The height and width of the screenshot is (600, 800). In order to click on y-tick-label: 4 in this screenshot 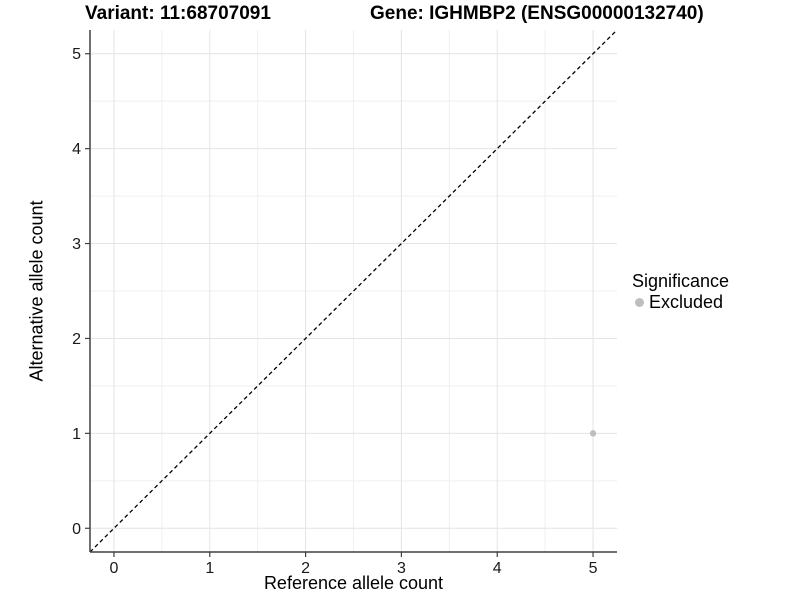, I will do `click(76, 149)`.